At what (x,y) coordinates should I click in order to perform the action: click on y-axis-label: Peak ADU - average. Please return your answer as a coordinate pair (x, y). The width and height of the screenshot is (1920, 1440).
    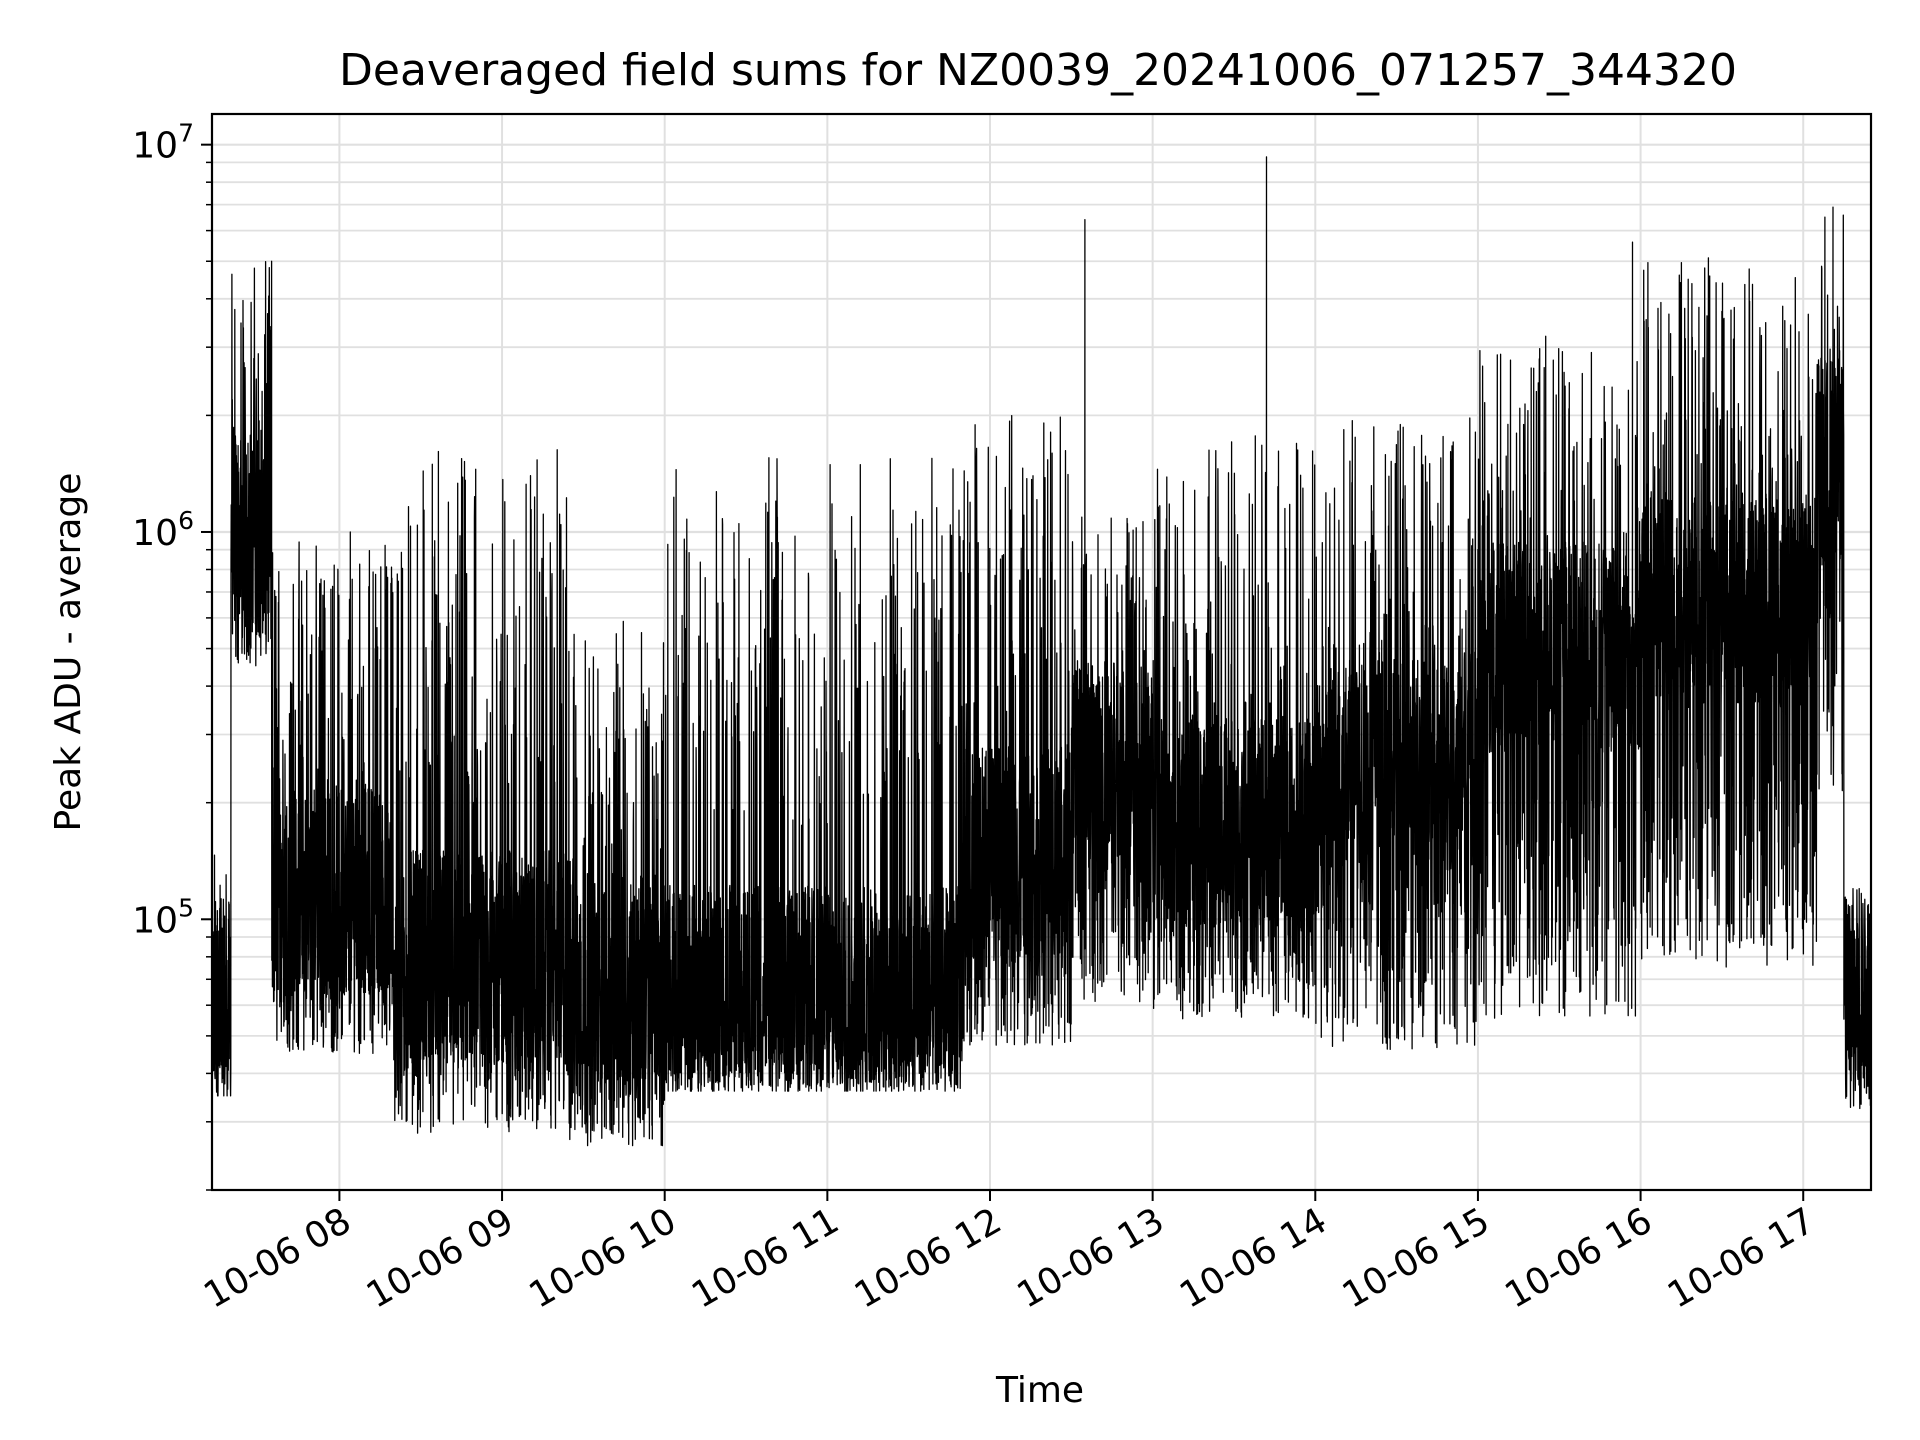
    Looking at the image, I should click on (68, 652).